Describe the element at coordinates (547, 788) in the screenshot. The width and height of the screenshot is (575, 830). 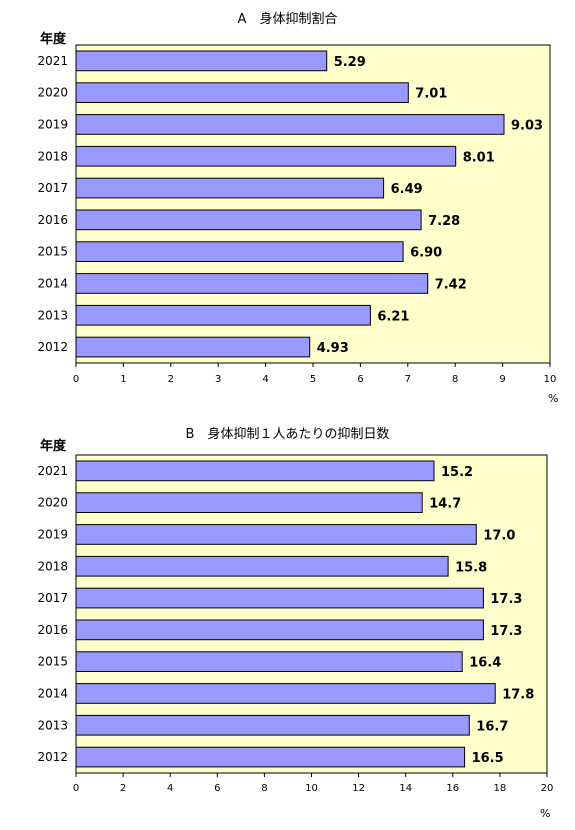
I see `x-tick-label: 20` at that location.